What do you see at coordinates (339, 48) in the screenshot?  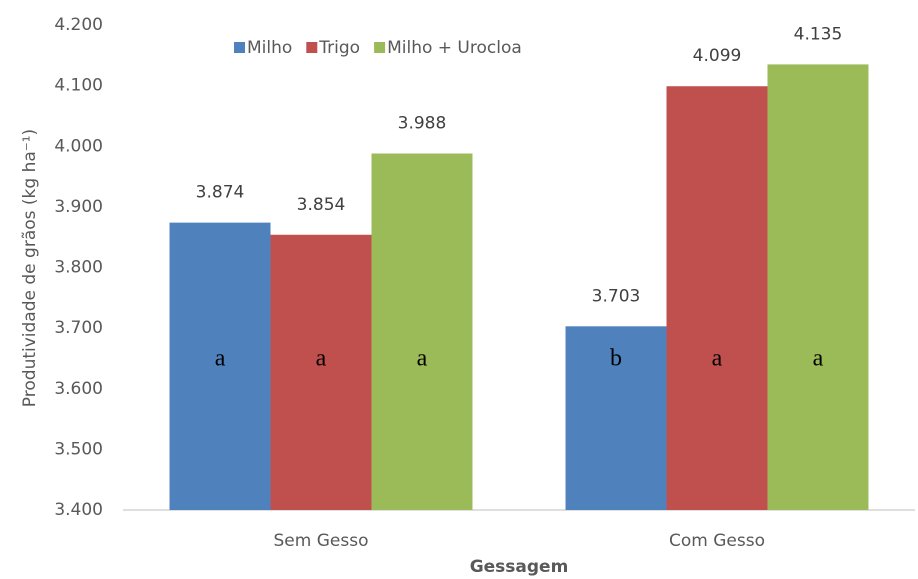 I see `legend-label: Trigo` at bounding box center [339, 48].